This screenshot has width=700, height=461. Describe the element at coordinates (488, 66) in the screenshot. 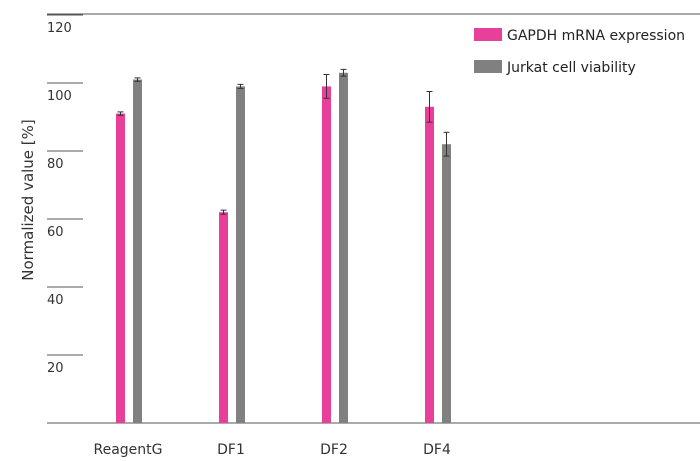

I see `legend-swatch-jurkat` at that location.